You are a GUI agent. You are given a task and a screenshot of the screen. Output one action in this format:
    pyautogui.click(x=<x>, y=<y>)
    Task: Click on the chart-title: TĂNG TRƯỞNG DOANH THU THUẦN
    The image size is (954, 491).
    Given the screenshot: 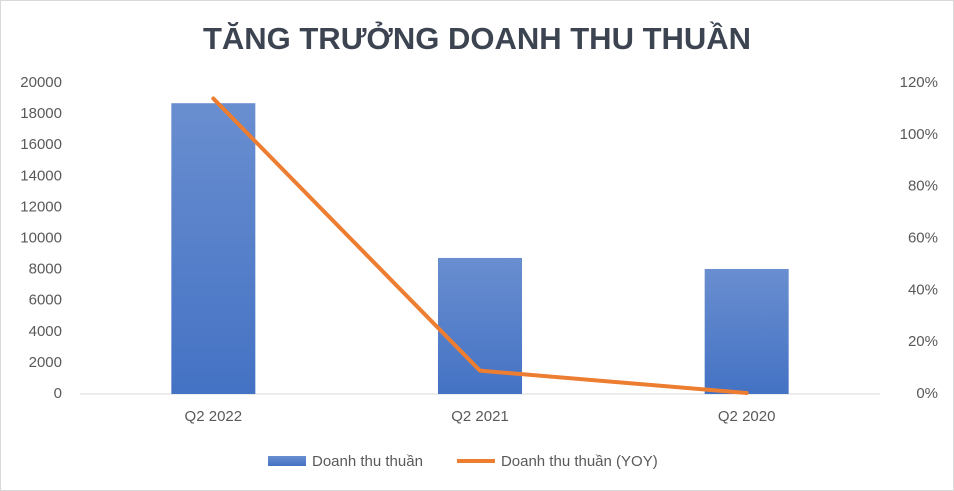 What is the action you would take?
    pyautogui.click(x=477, y=38)
    